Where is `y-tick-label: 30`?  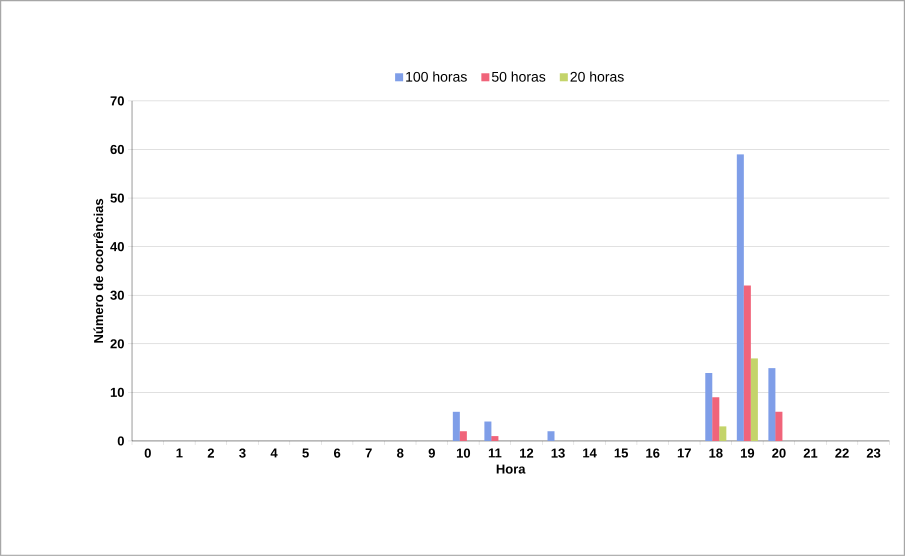
y-tick-label: 30 is located at coordinates (117, 295).